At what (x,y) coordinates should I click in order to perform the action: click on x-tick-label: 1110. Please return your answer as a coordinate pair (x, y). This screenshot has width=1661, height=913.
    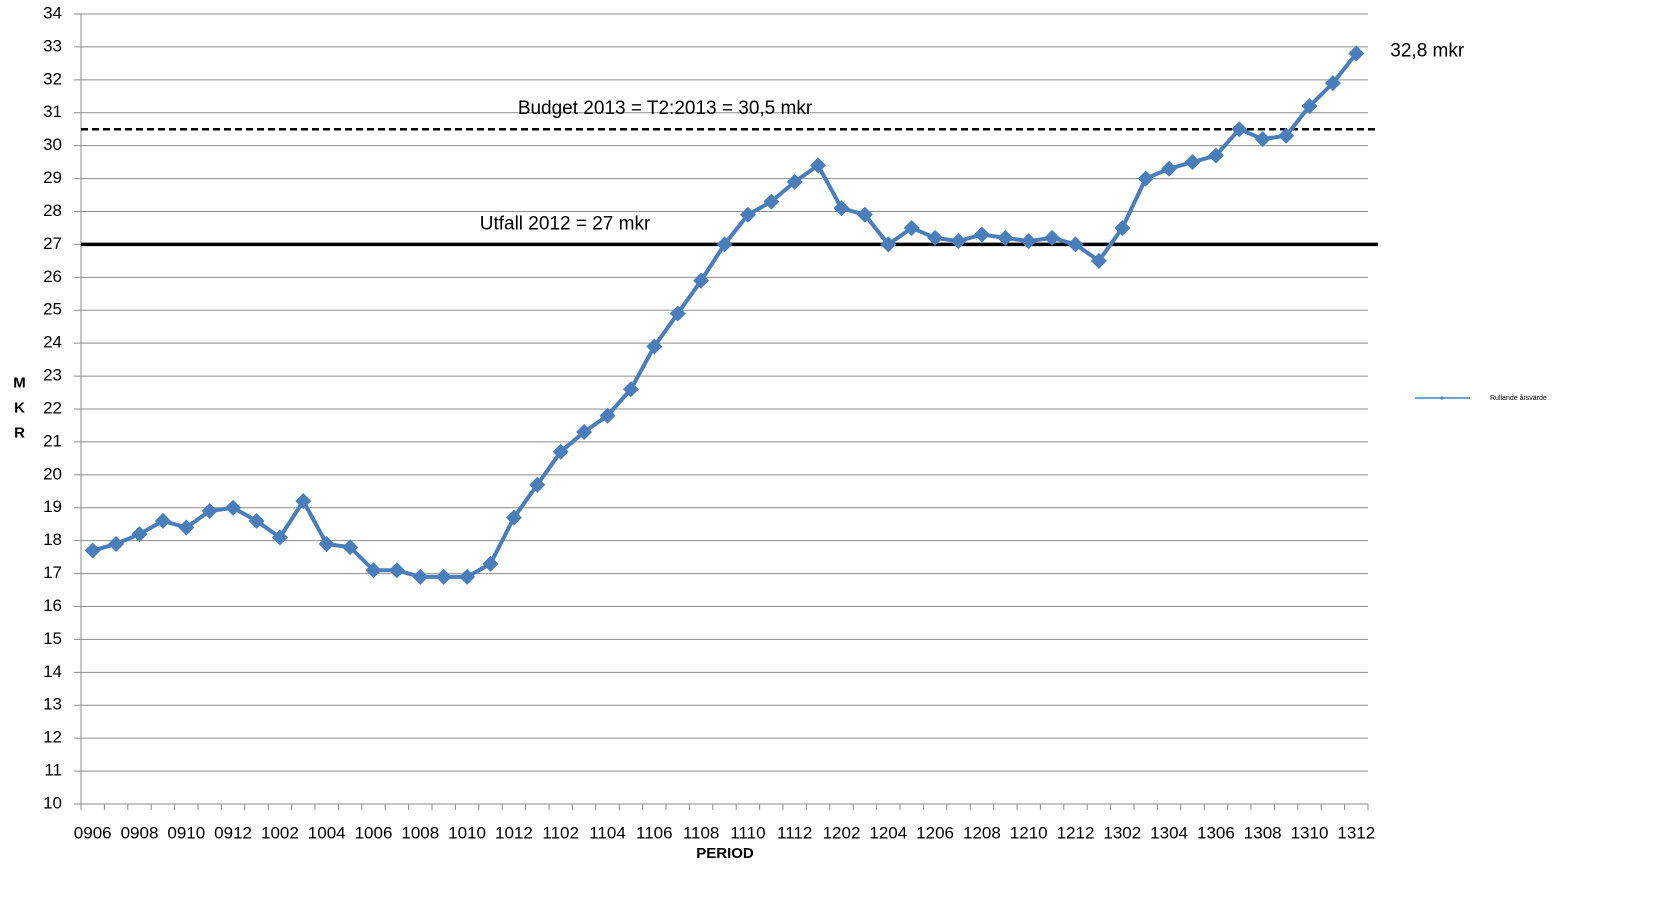
    Looking at the image, I should click on (747, 832).